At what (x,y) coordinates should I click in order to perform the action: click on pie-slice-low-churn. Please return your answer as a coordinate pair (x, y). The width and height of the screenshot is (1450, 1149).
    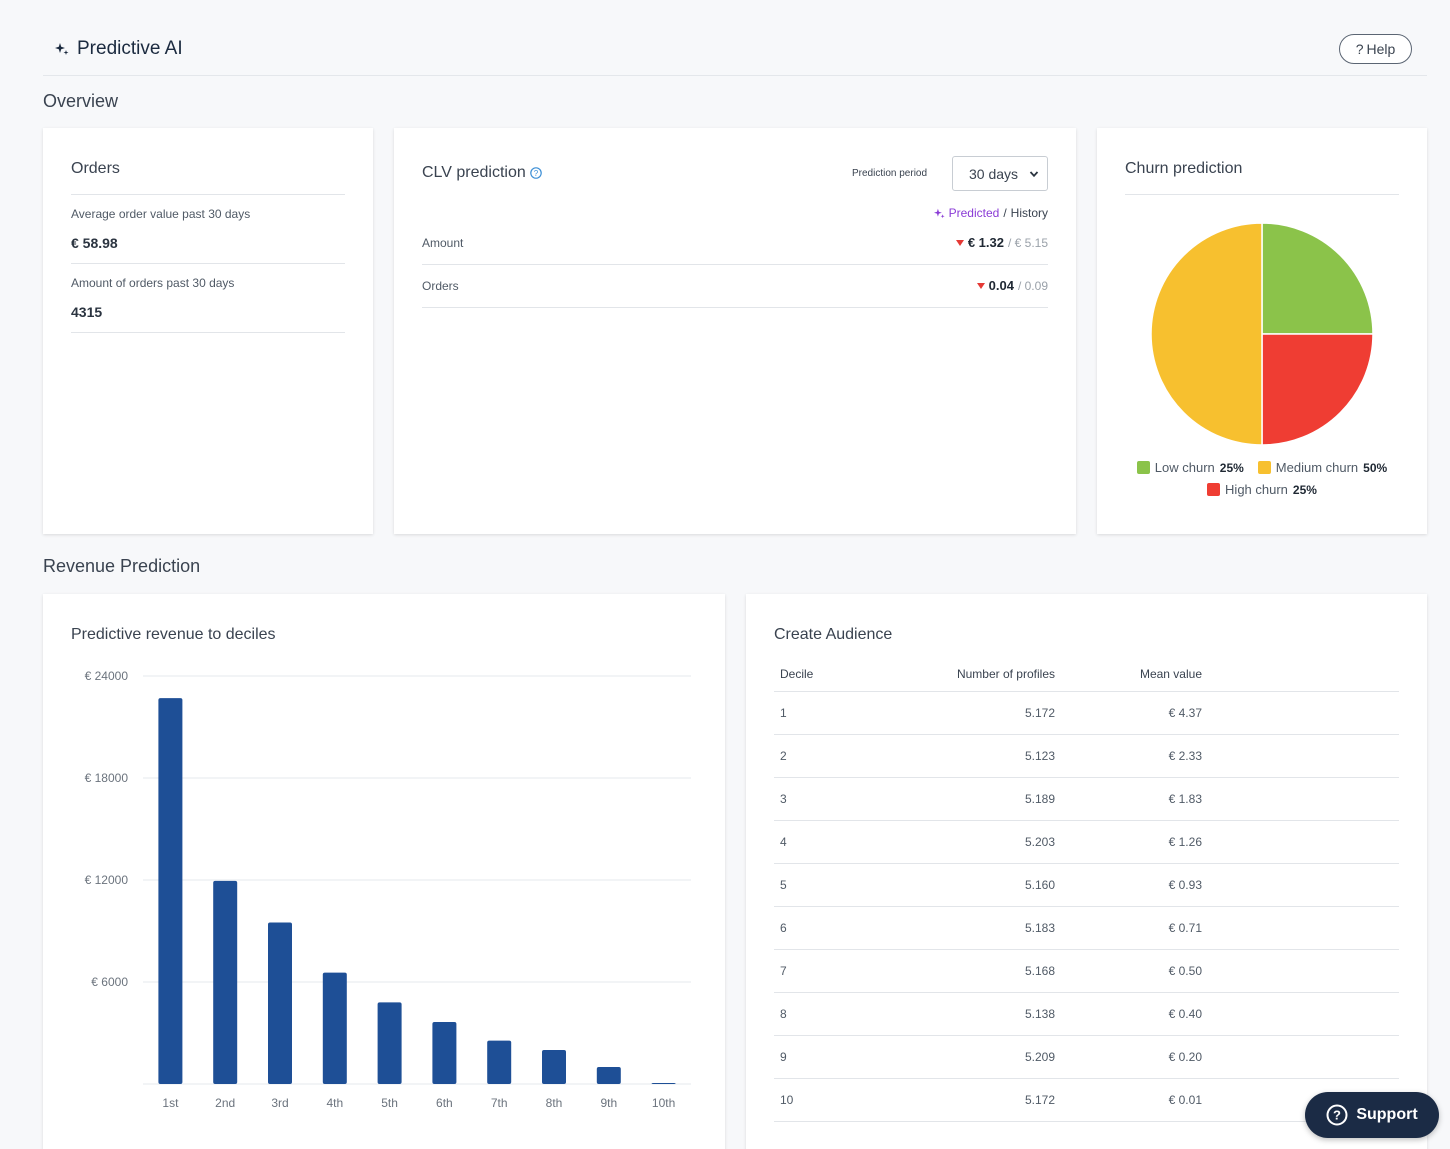
    Looking at the image, I should click on (1317, 278).